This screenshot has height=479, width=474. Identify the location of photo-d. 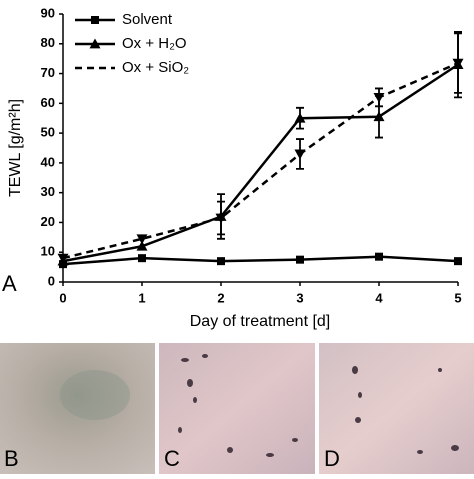
(396, 408).